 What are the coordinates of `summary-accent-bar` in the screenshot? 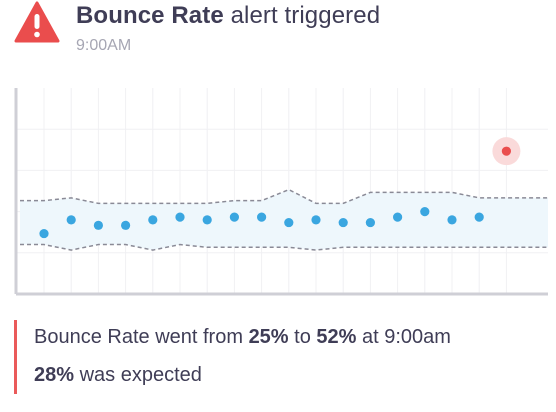 It's located at (15, 357).